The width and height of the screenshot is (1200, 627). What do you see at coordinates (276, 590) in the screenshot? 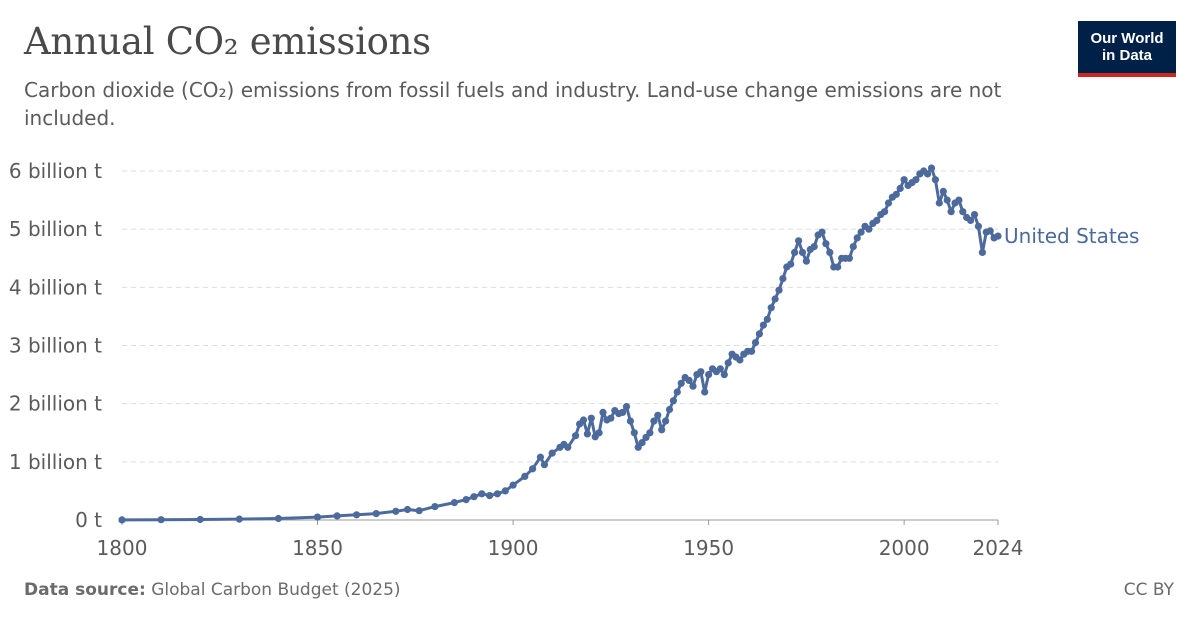
I see `data-source-value: Global Carbon Budget (2025)` at bounding box center [276, 590].